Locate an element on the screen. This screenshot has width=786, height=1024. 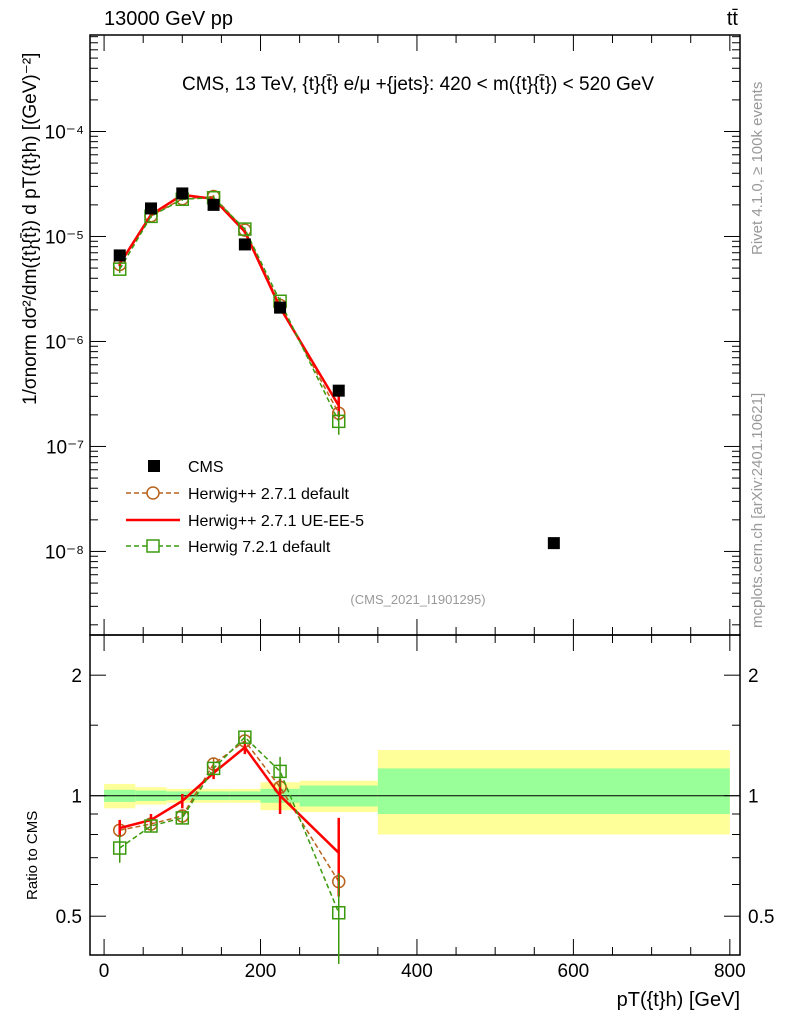
legend-cms-marker is located at coordinates (154, 466).